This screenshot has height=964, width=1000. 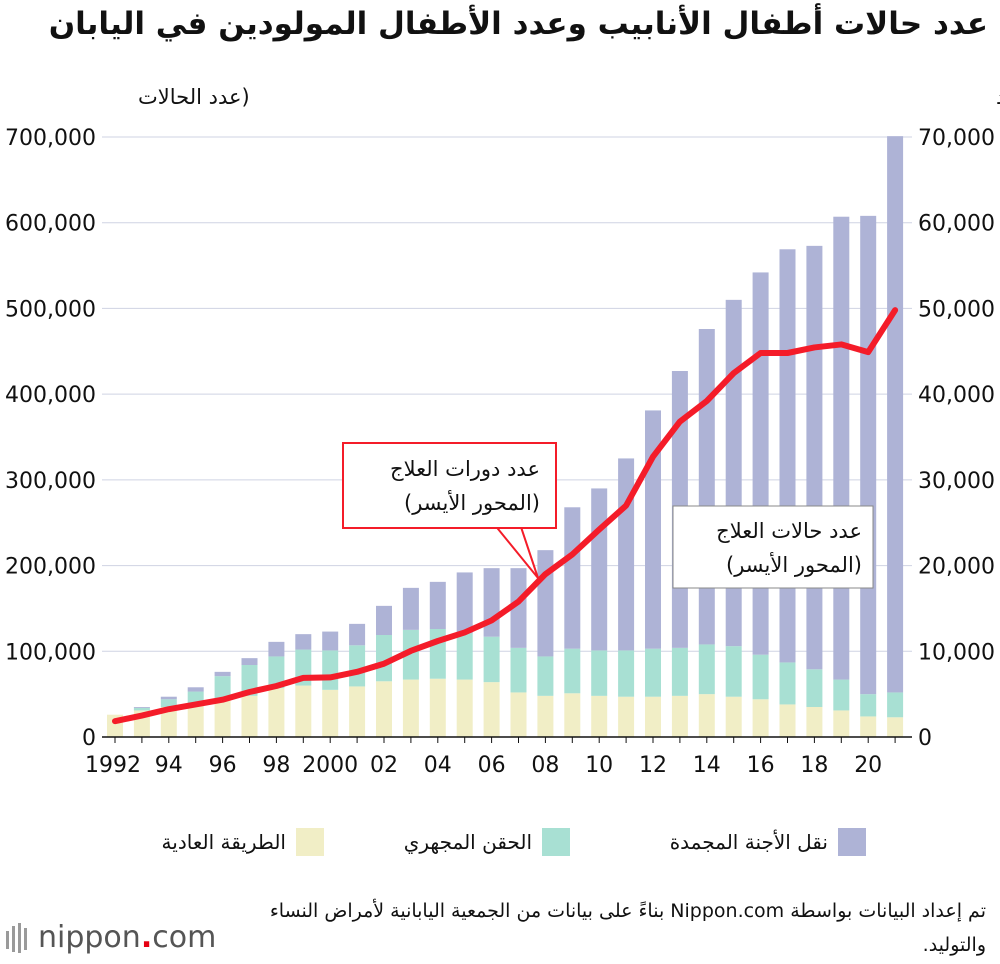 I want to click on bar-icsi-2000, so click(x=330, y=670).